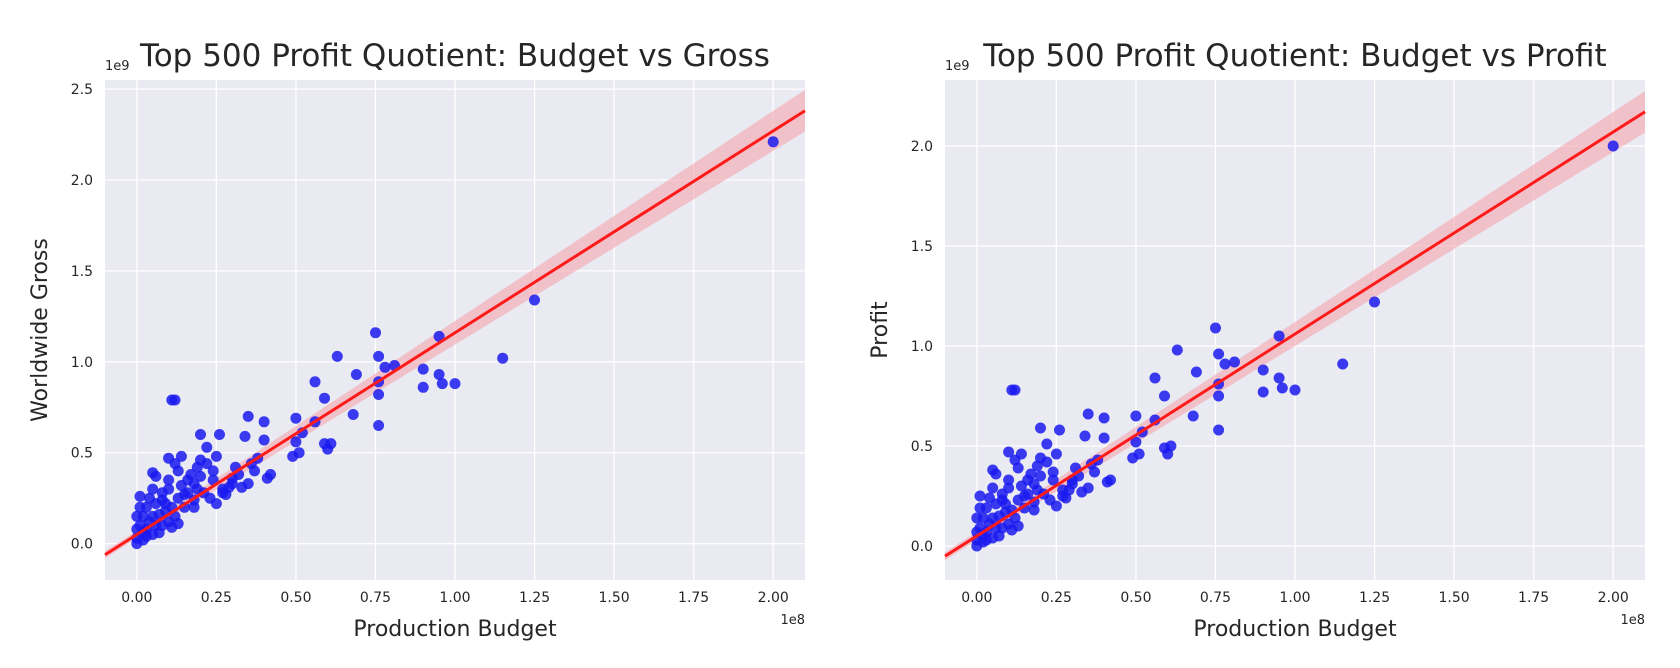 This screenshot has height=668, width=1680. Describe the element at coordinates (82, 272) in the screenshot. I see `y-tick-label: 1.5` at that location.